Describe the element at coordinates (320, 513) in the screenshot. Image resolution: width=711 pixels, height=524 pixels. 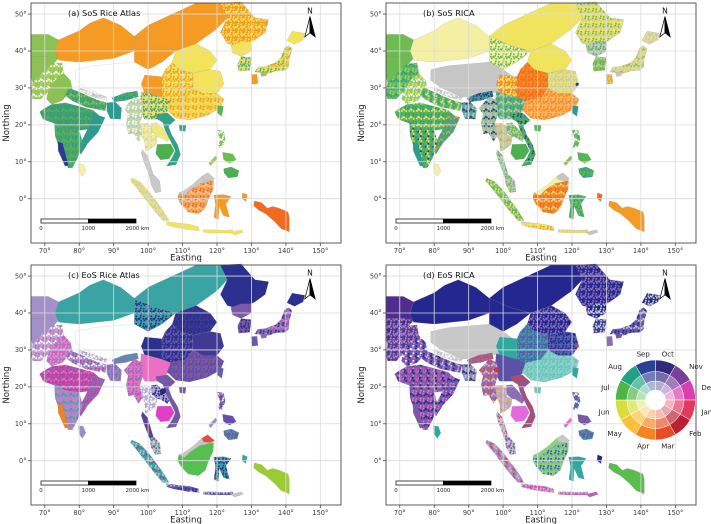
I see `x-tick-label: 150°` at that location.